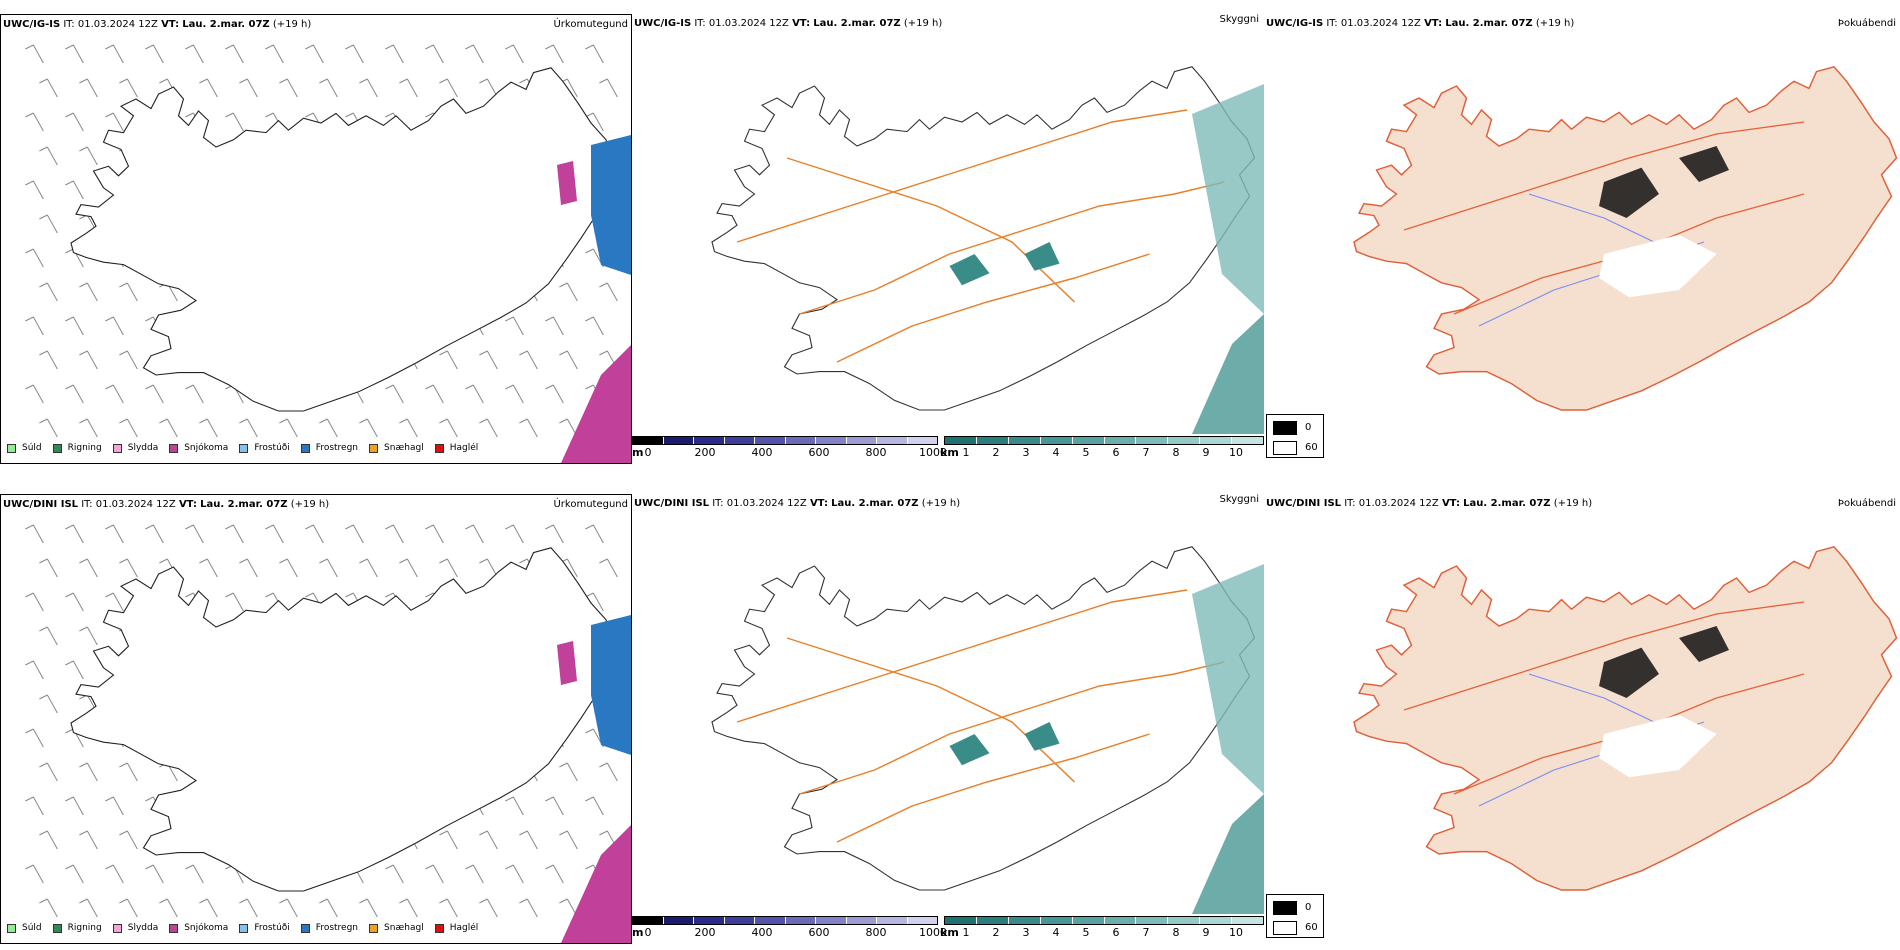  I want to click on legend-item: Slydda, so click(135, 928).